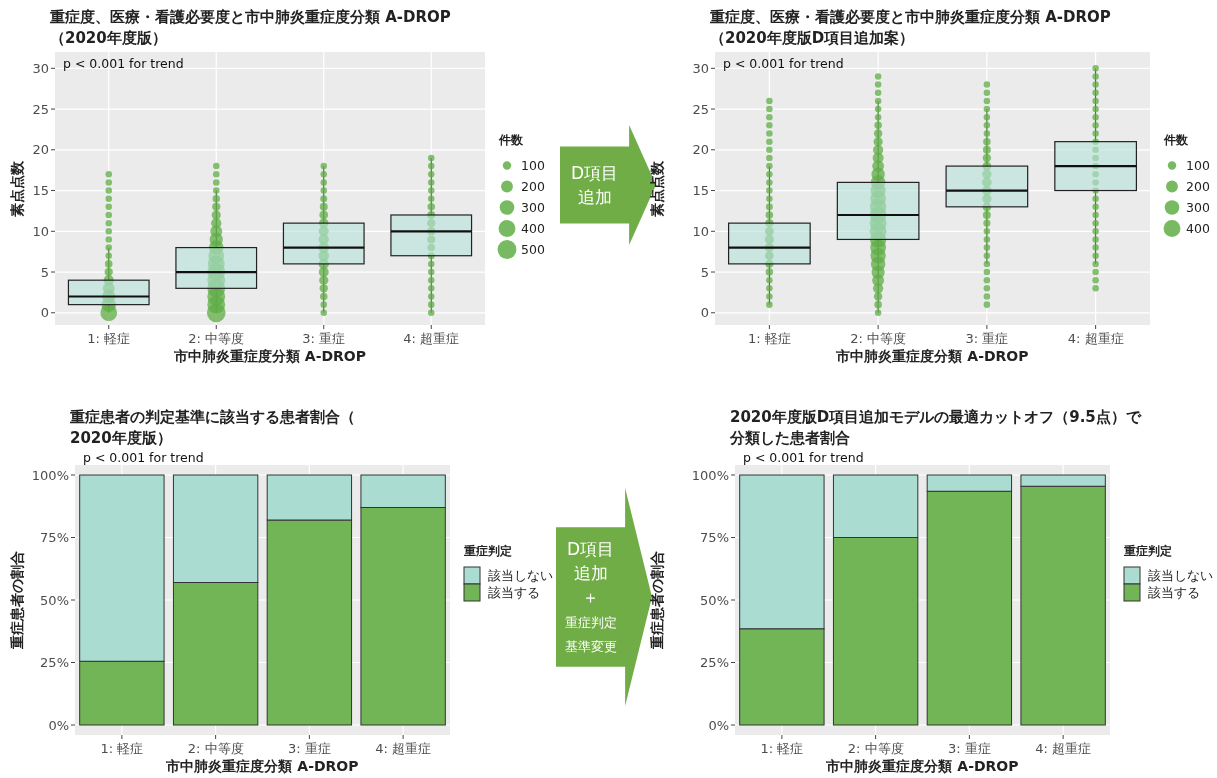  I want to click on title: 2020年度版D項目追加モデルの最適カットオフ（9.5点）で分類した患者割合, so click(935, 427).